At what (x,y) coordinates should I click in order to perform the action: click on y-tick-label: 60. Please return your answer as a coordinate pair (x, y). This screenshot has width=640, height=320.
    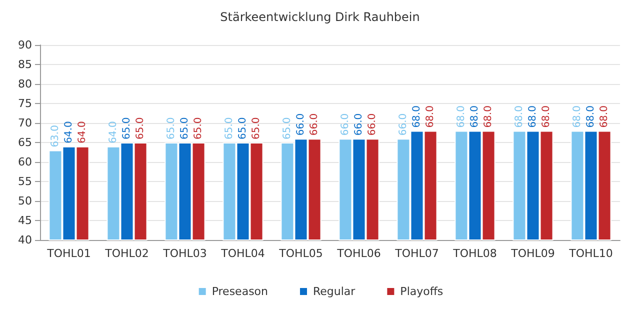
    Looking at the image, I should click on (25, 162).